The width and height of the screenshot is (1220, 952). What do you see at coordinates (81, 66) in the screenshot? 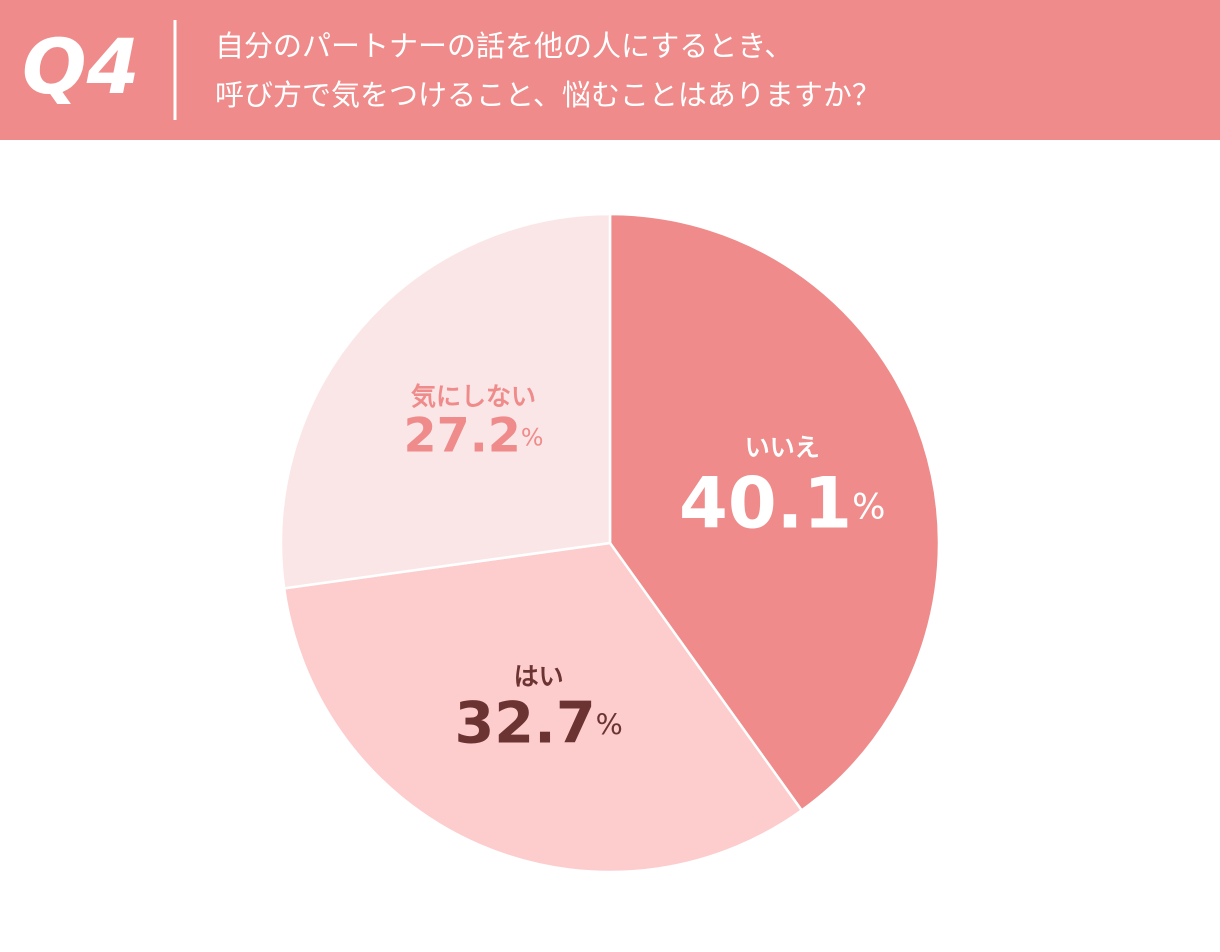
I see `question-number: Q4` at bounding box center [81, 66].